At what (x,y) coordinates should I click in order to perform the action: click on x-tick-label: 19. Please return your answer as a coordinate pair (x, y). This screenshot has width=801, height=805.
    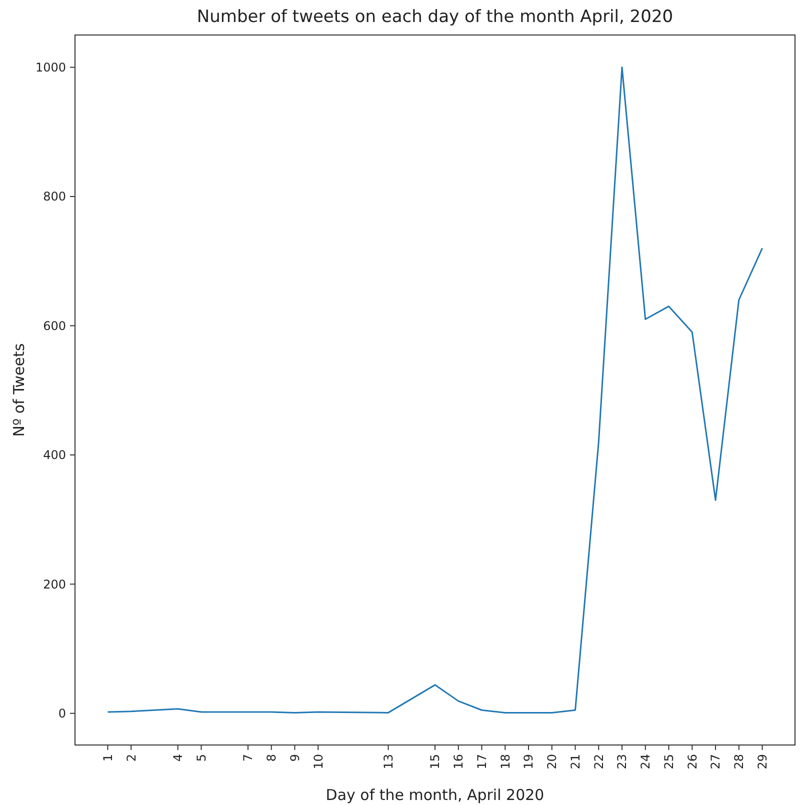
    Looking at the image, I should click on (529, 762).